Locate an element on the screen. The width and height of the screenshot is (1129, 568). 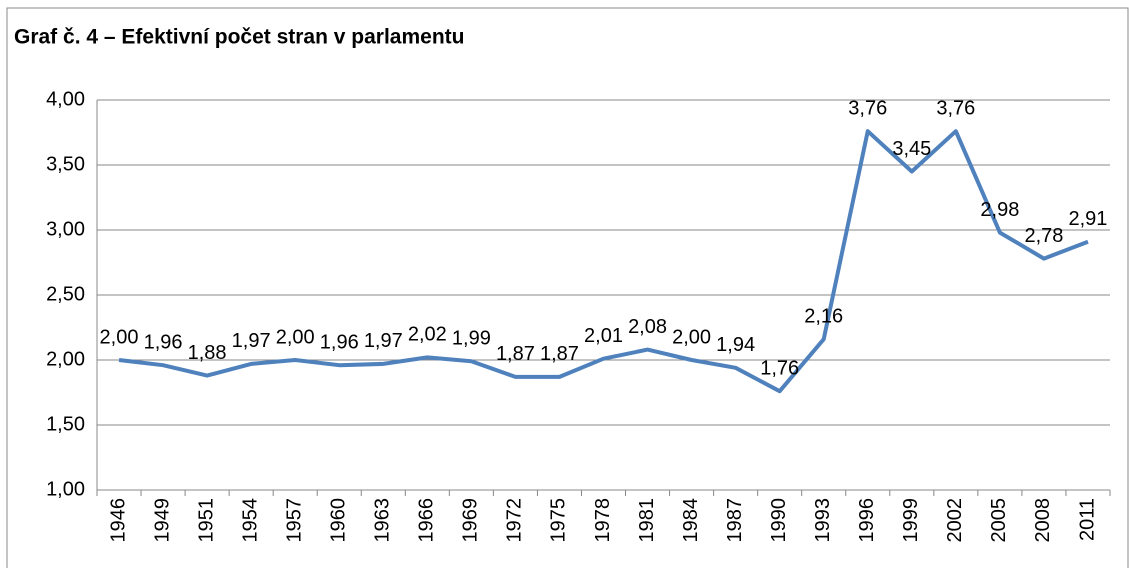
x-tick-label: 1966 is located at coordinates (427, 520).